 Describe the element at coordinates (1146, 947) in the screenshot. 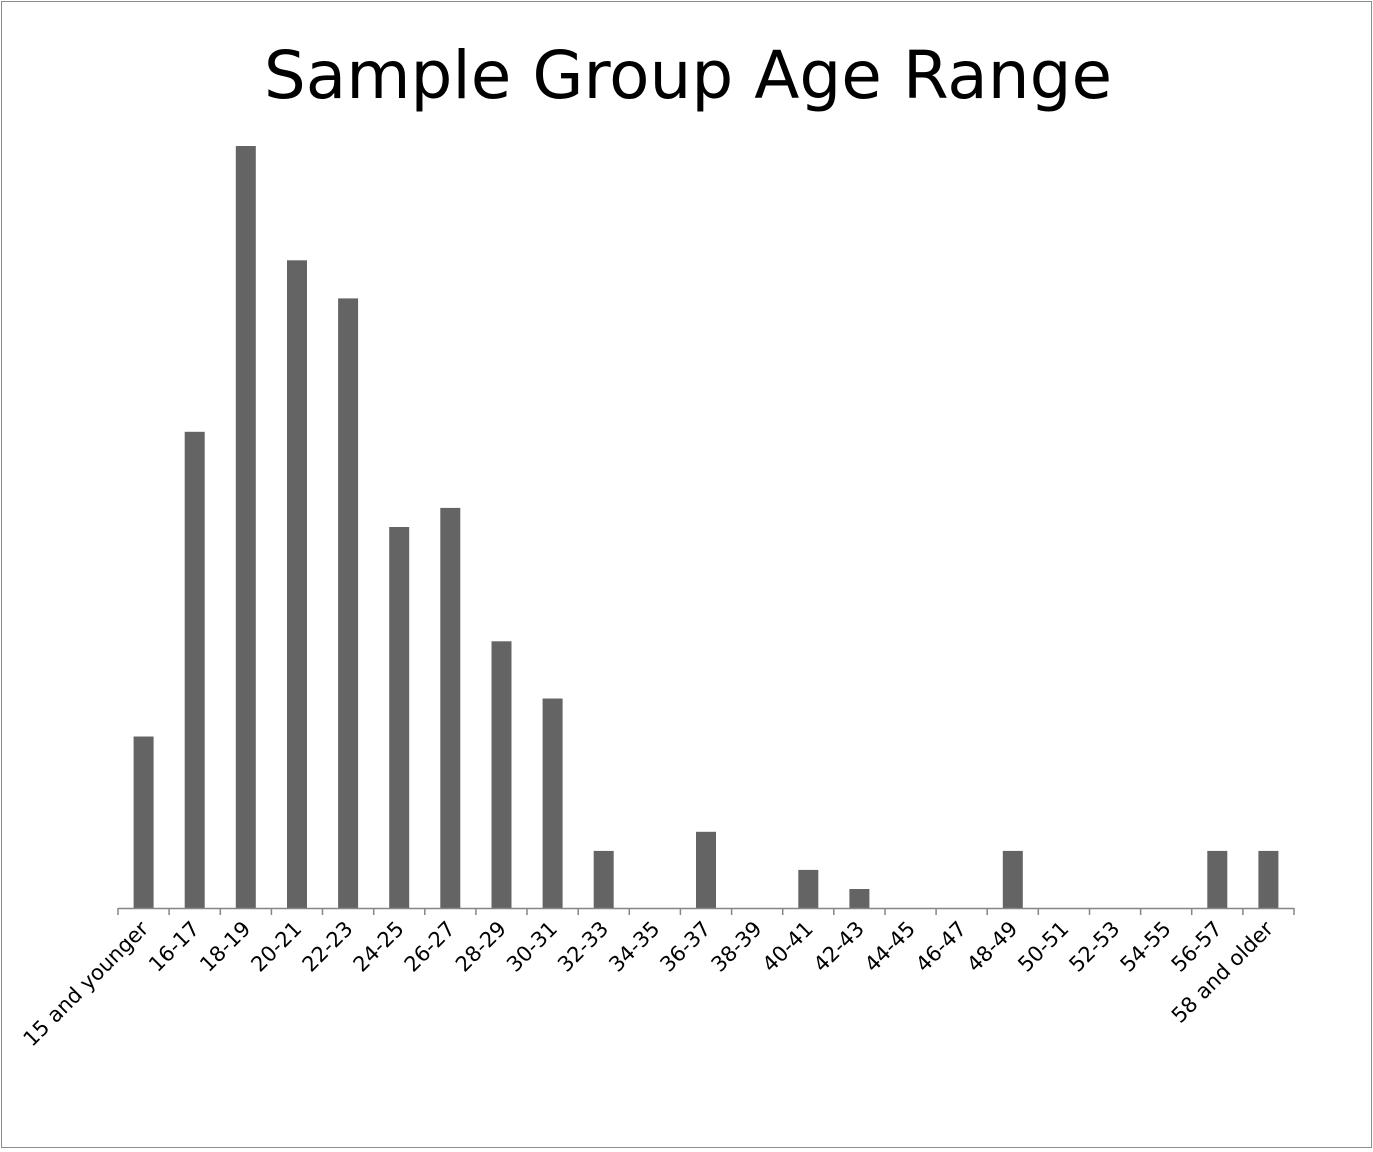

I see `x-tick-label-54-55: 54-55` at that location.